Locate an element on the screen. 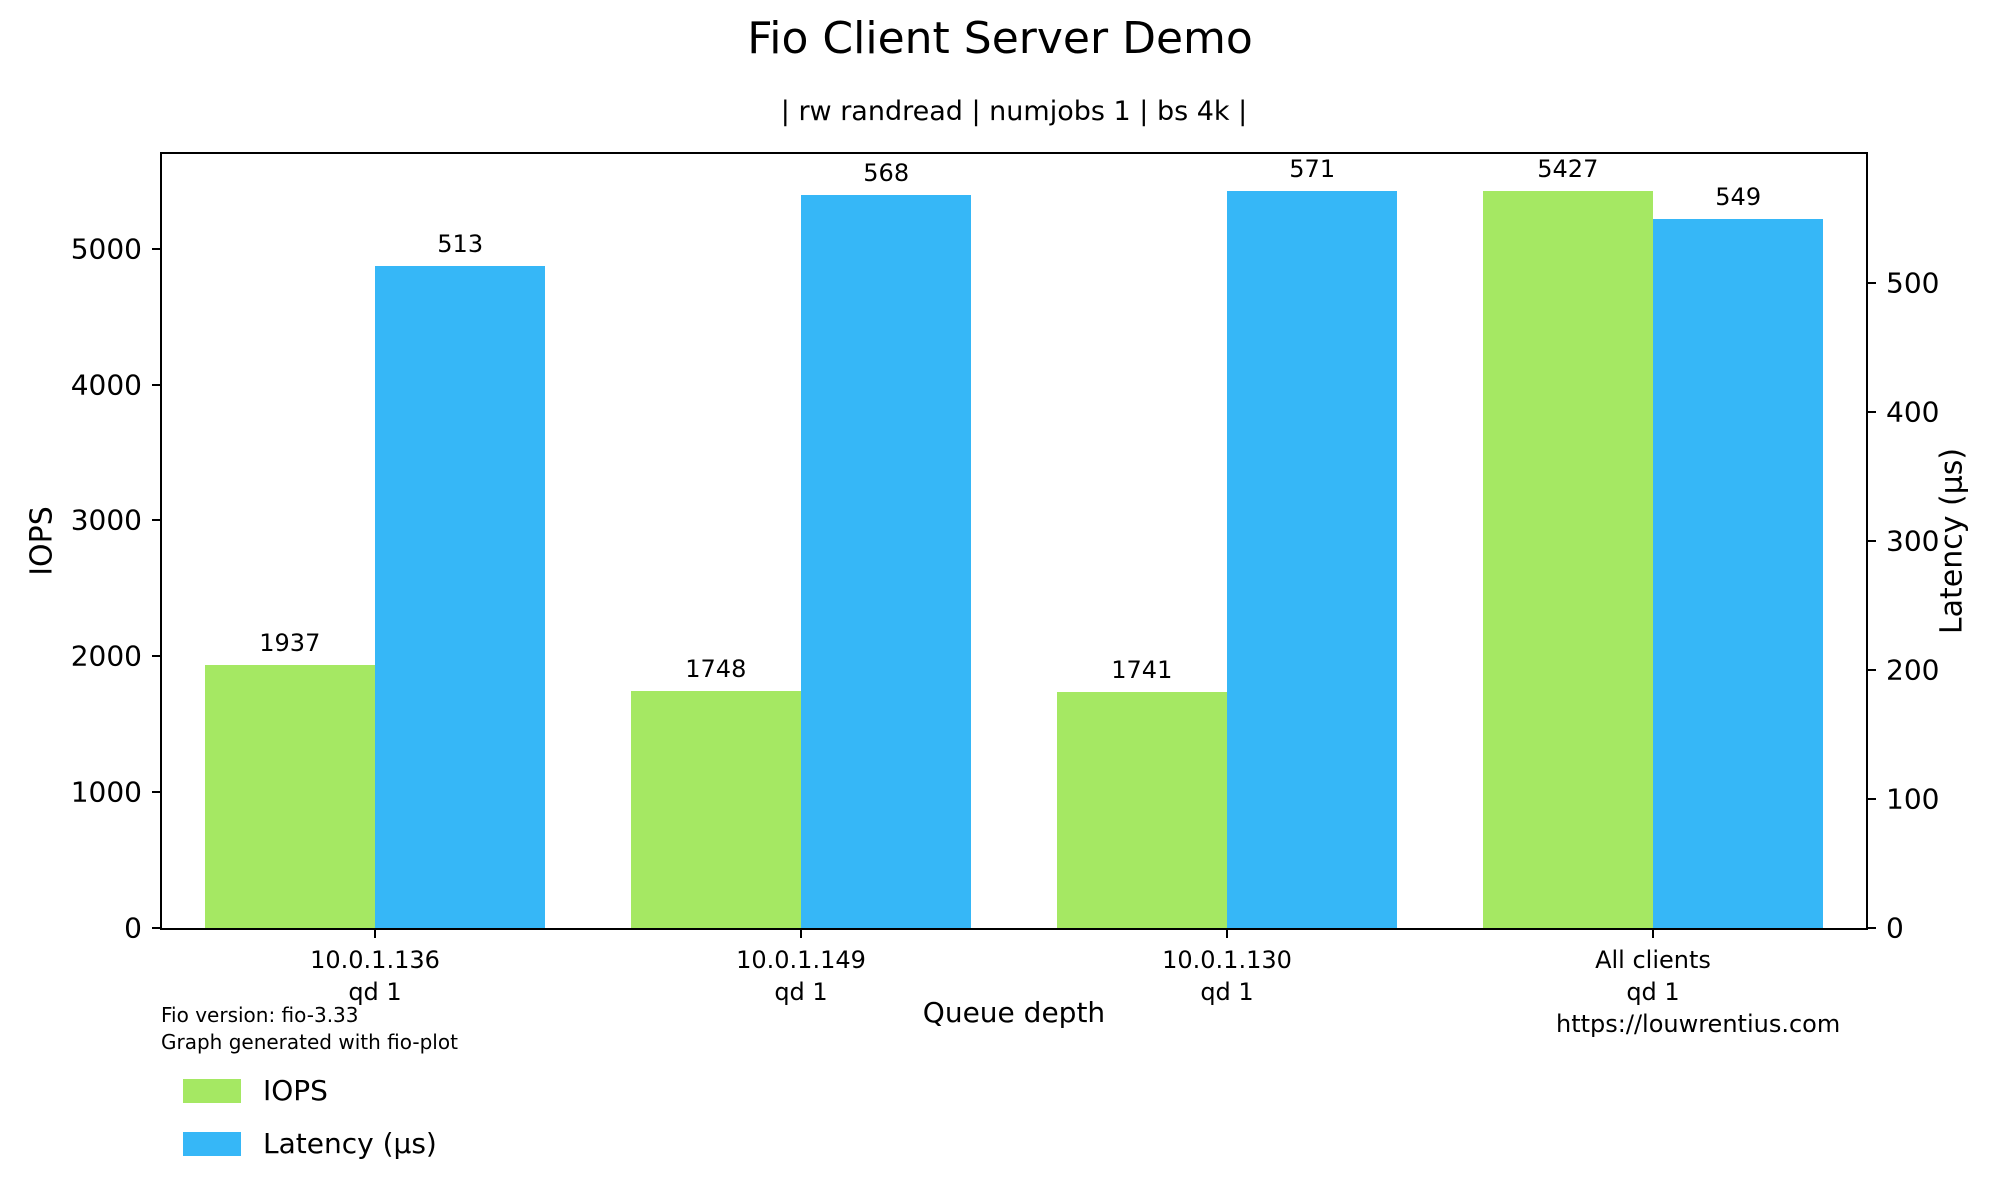  right-tick-label: 500 is located at coordinates (1913, 283).